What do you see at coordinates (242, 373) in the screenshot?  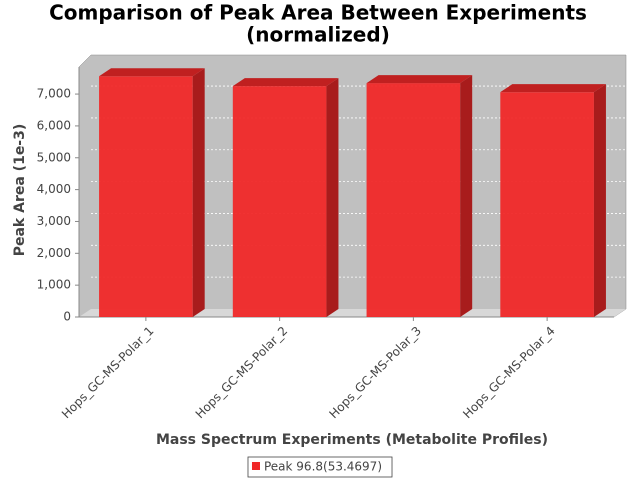 I see `x-tick-label: Hops_GC-MS-Polar_2` at bounding box center [242, 373].